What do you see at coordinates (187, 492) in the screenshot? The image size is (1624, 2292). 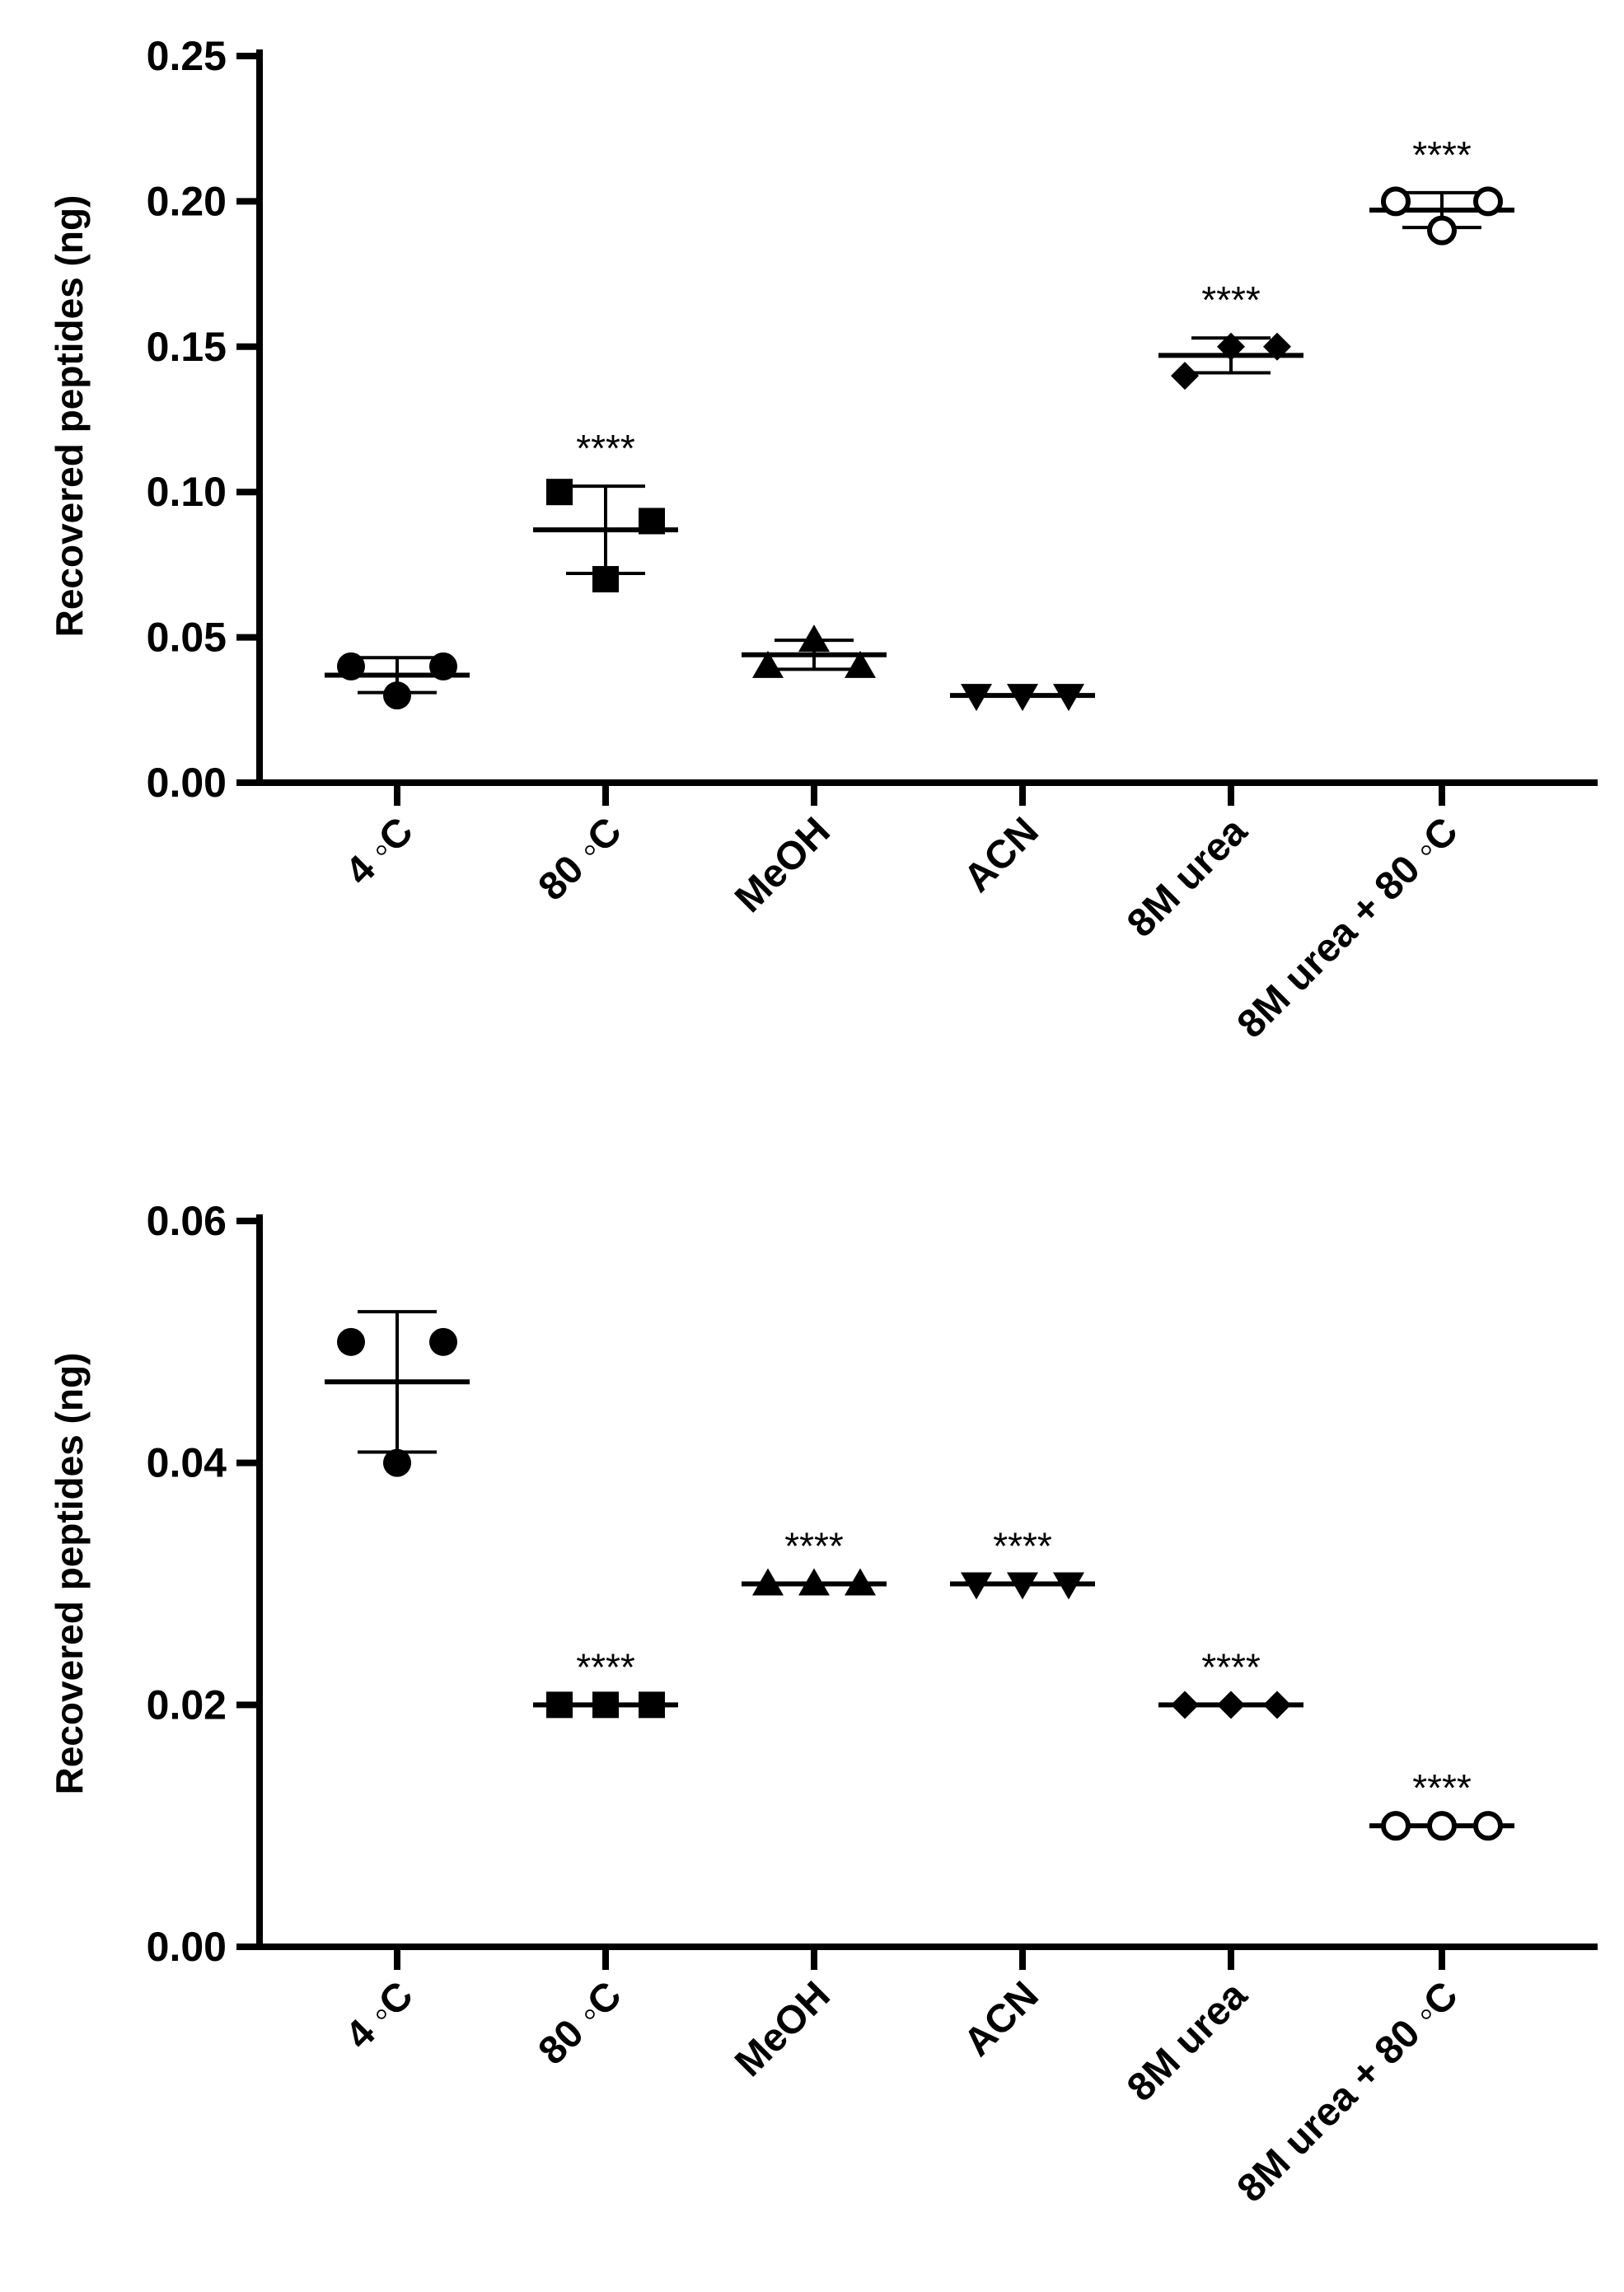 I see `y-tick-label: 0.10` at bounding box center [187, 492].